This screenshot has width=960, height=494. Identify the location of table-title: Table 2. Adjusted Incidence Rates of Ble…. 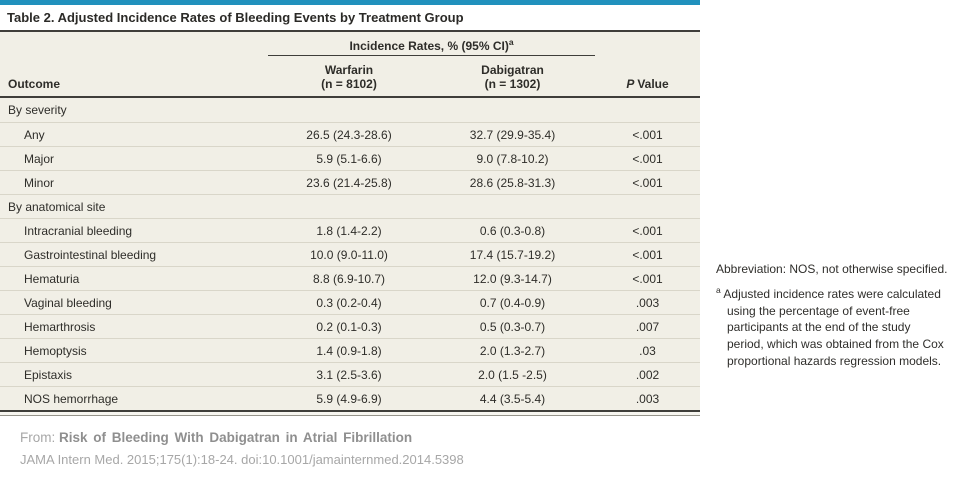
(350, 18).